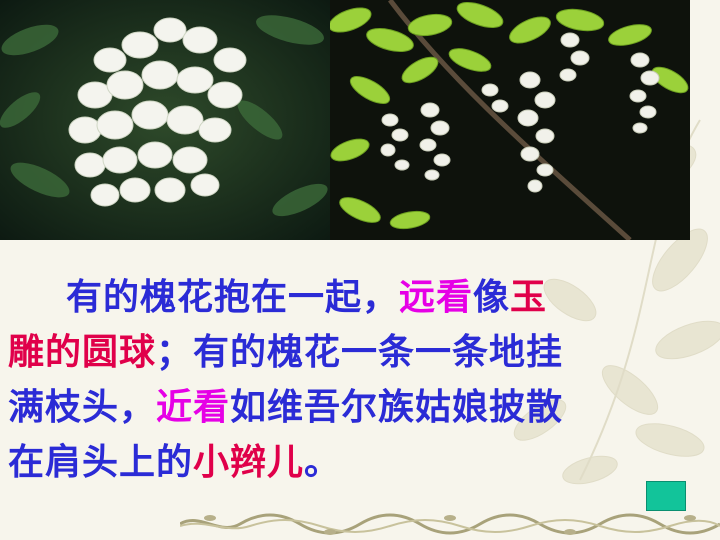  Describe the element at coordinates (492, 297) in the screenshot. I see `text-segment: 像` at that location.